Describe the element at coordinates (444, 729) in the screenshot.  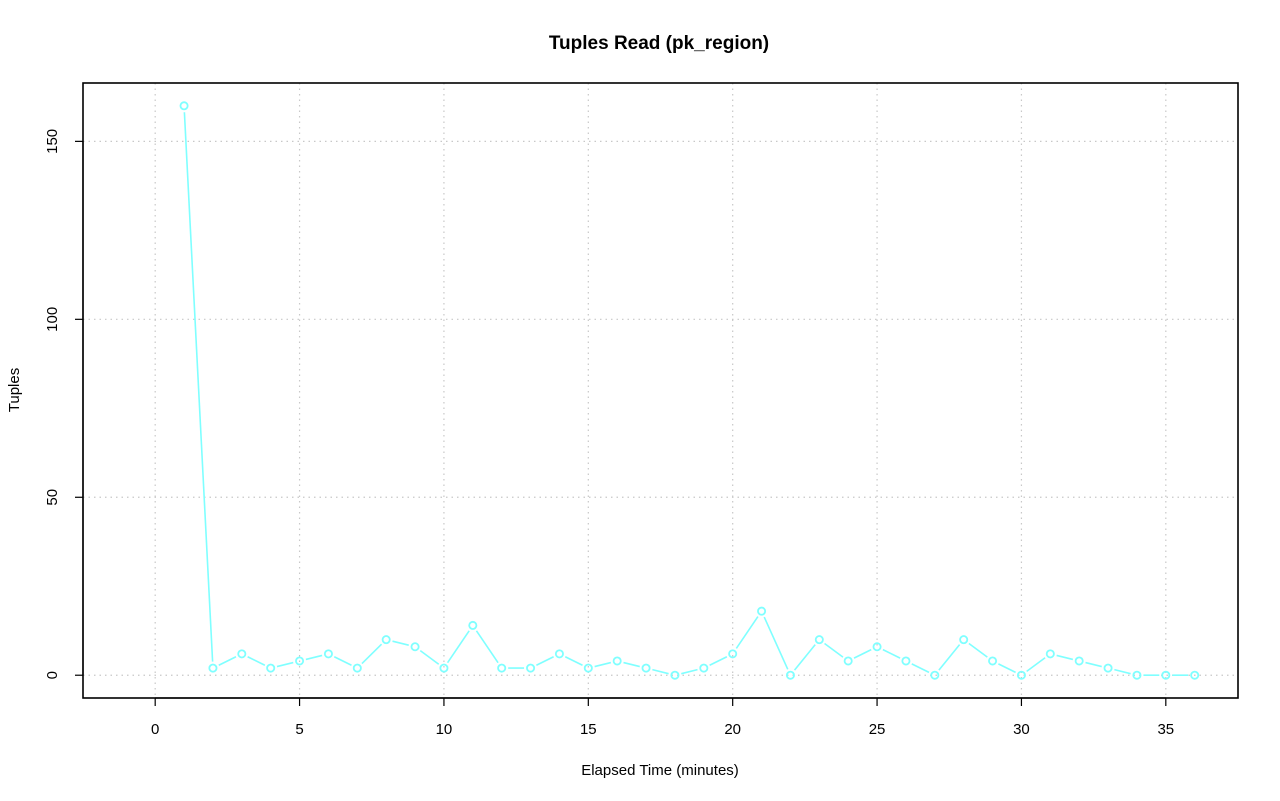
I see `x-tick-label: 10` at that location.